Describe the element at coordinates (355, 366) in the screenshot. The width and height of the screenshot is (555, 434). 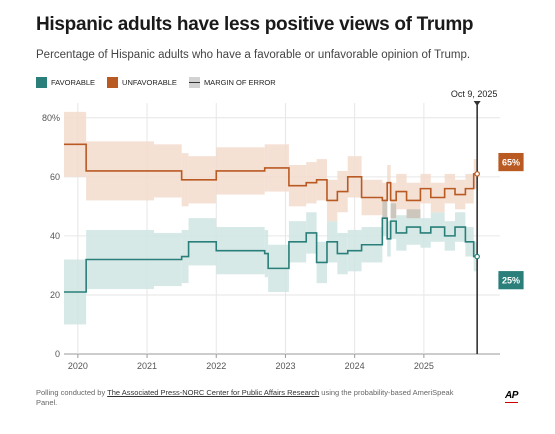
I see `x-tick-label: 2024` at that location.